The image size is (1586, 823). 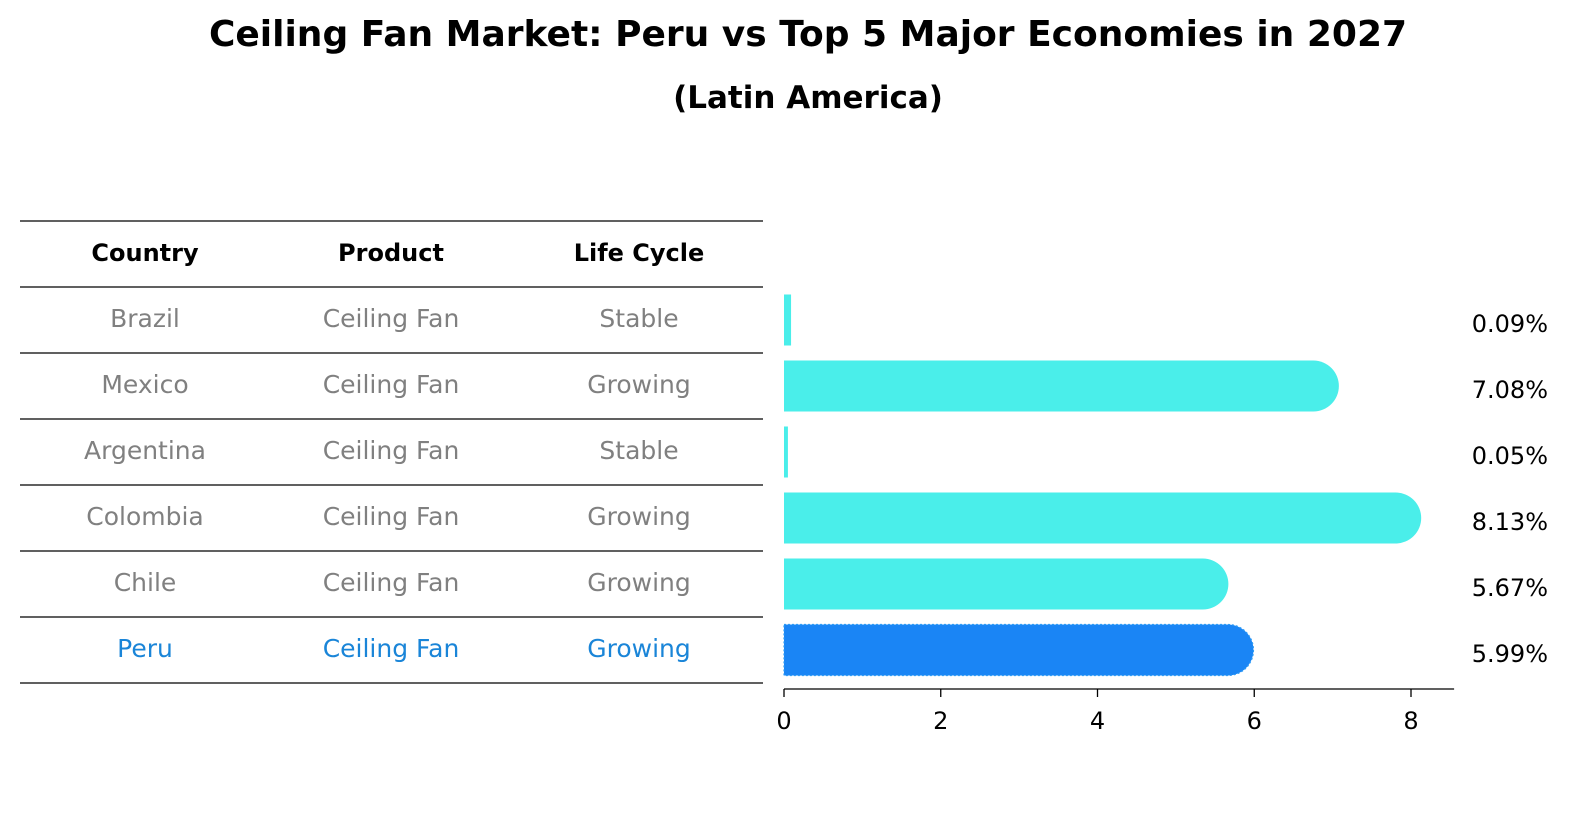 I want to click on value-labels: 0.09% 7.08% 0.05% 8.13% 5.67% 5.99%, so click(x=1510, y=489).